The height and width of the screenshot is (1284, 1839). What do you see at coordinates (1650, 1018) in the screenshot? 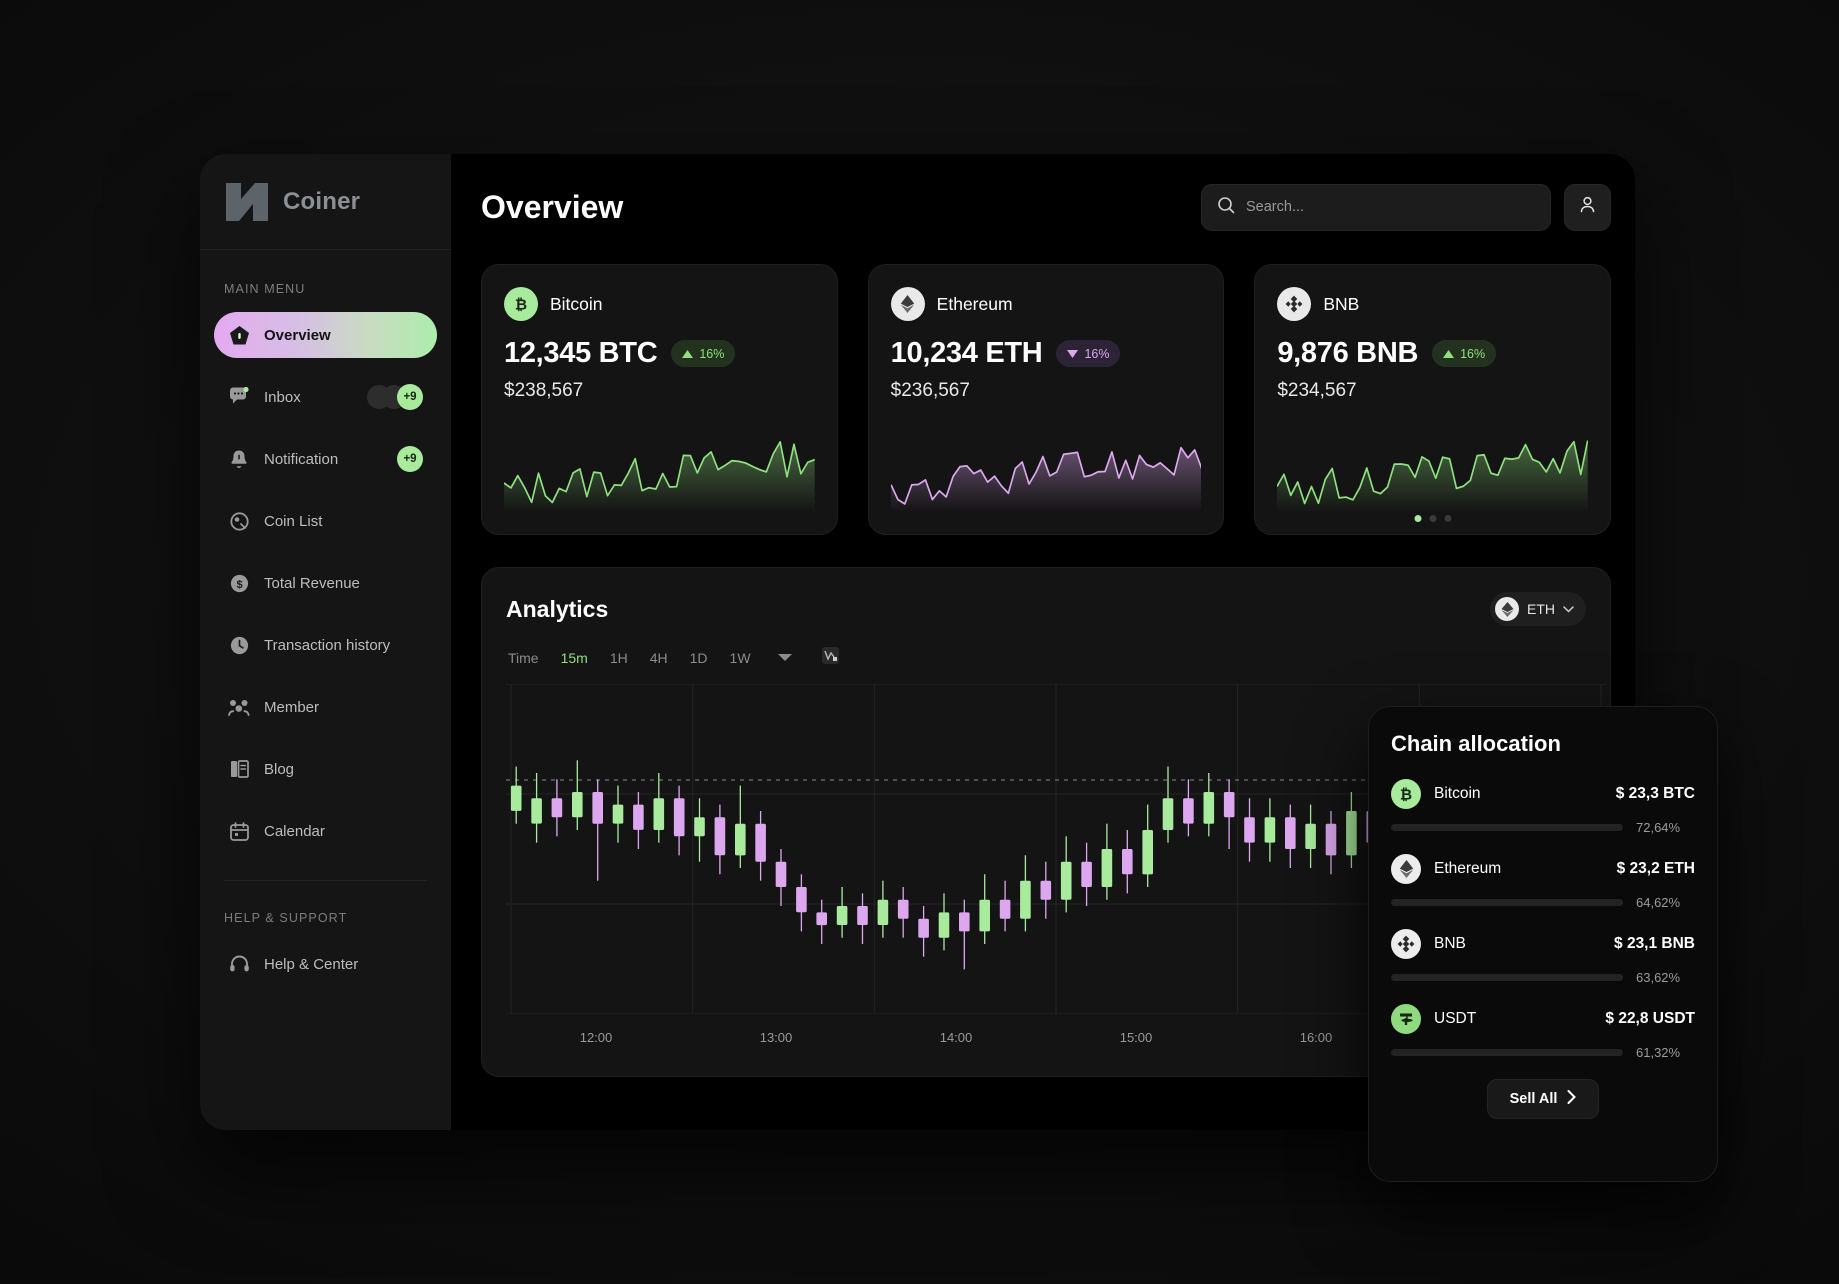
I see `chain-coin-value: $ 22,8 USDT` at bounding box center [1650, 1018].